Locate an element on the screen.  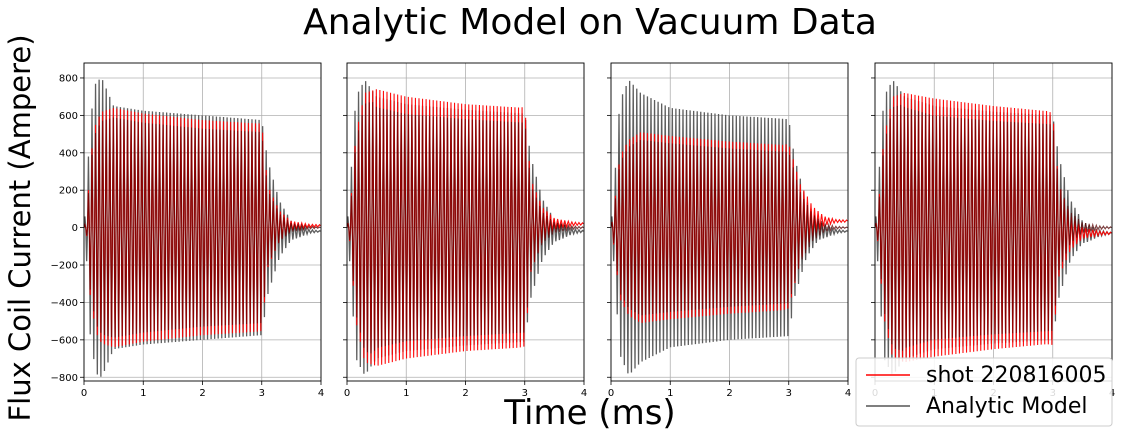
y-tick-label: −800 is located at coordinates (64, 378).